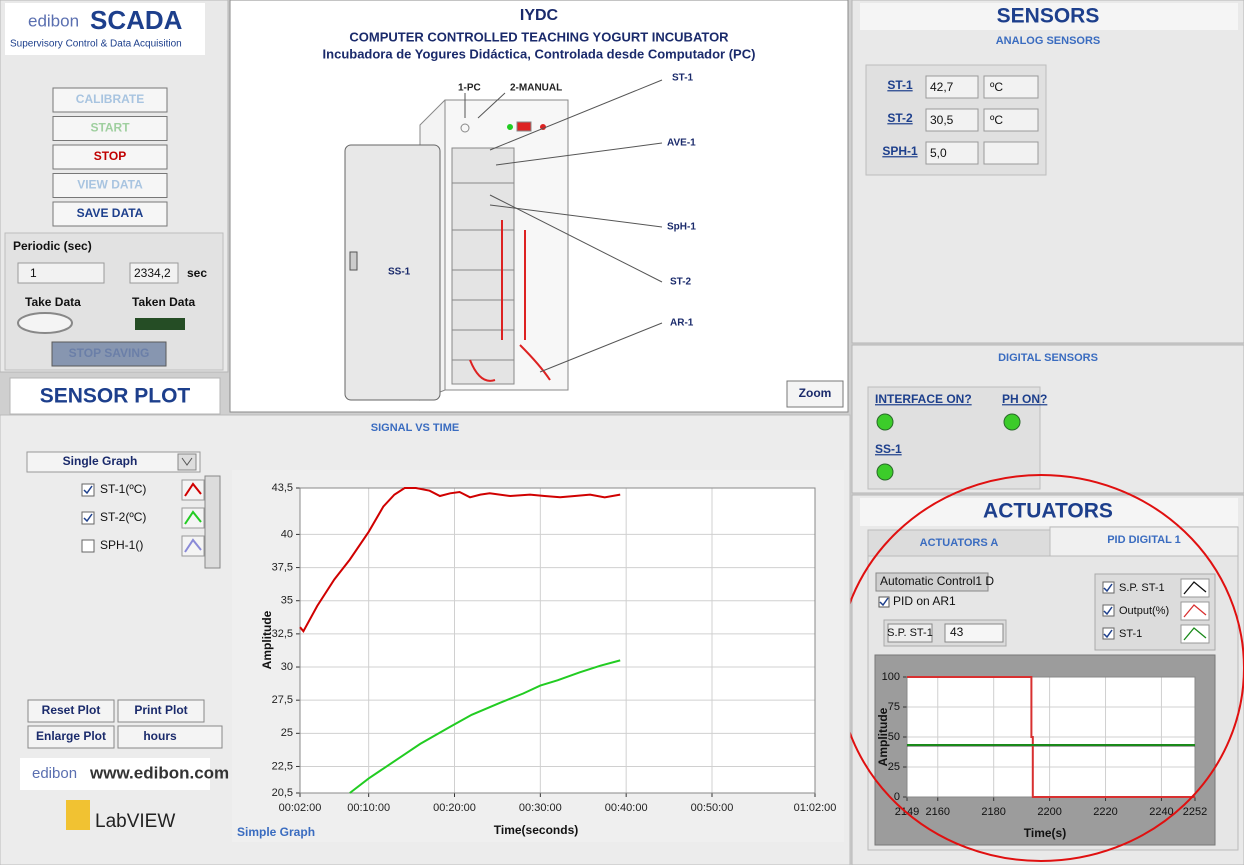 Image resolution: width=1244 pixels, height=865 pixels. Describe the element at coordinates (160, 324) in the screenshot. I see `taken-data-led` at that location.